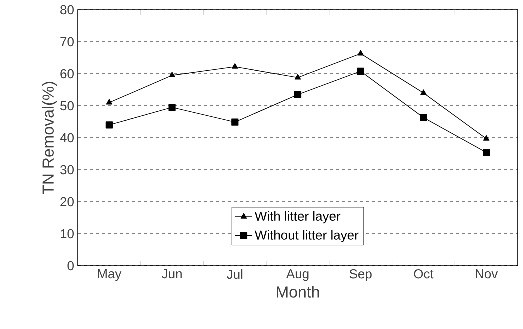 The height and width of the screenshot is (329, 523). What do you see at coordinates (67, 10) in the screenshot?
I see `y-tick-label: 80` at bounding box center [67, 10].